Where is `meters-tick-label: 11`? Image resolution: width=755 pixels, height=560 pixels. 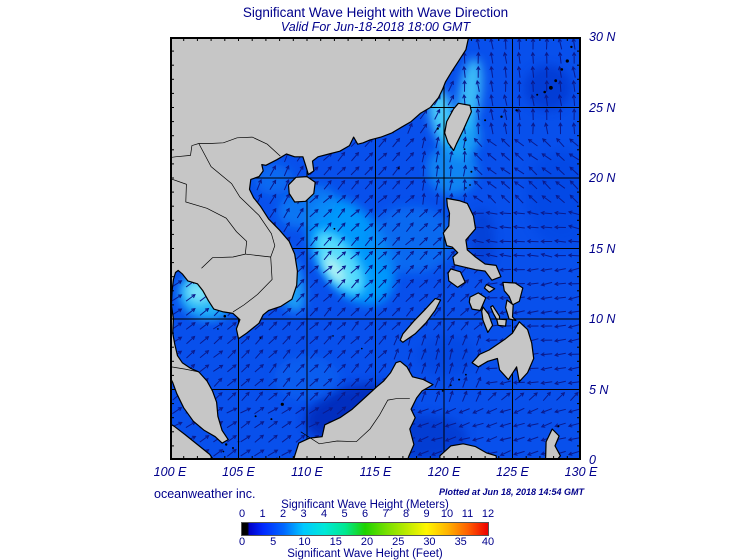
meters-tick-label: 11 is located at coordinates (467, 514).